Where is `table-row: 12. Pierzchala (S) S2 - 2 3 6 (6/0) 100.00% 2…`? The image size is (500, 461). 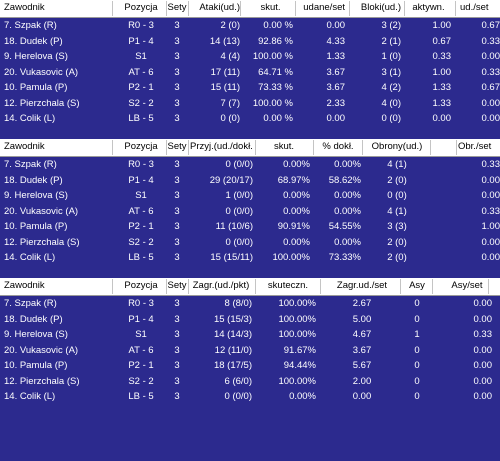
table-row: 12. Pierzchala (S) S2 - 2 3 6 (6/0) 100.00% 2… is located at coordinates (250, 382).